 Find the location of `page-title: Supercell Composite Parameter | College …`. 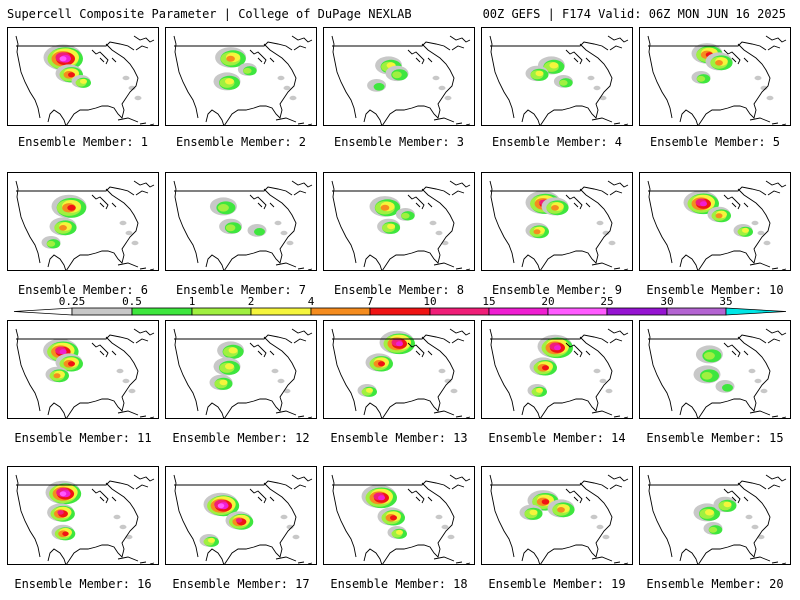

page-title: Supercell Composite Parameter | College … is located at coordinates (209, 14).